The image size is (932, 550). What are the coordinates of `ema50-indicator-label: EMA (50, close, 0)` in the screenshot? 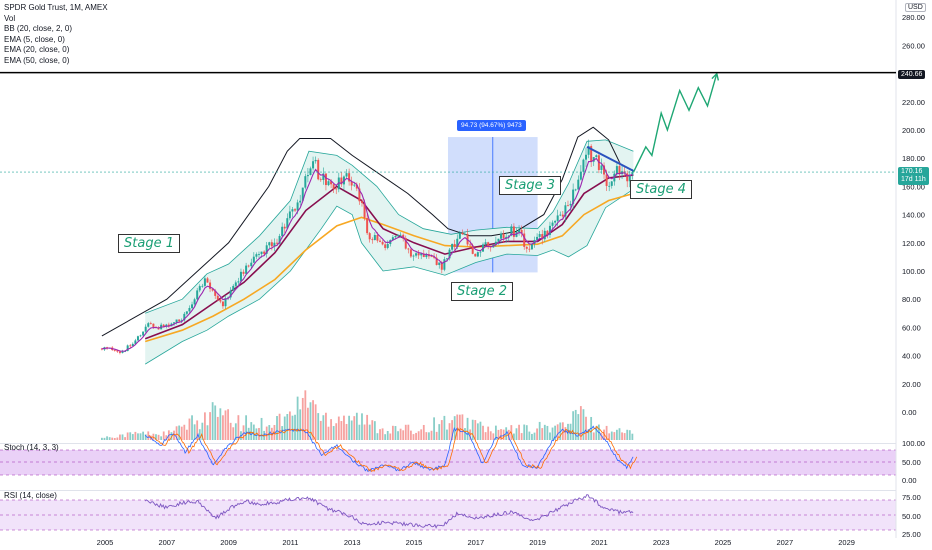 It's located at (37, 60).